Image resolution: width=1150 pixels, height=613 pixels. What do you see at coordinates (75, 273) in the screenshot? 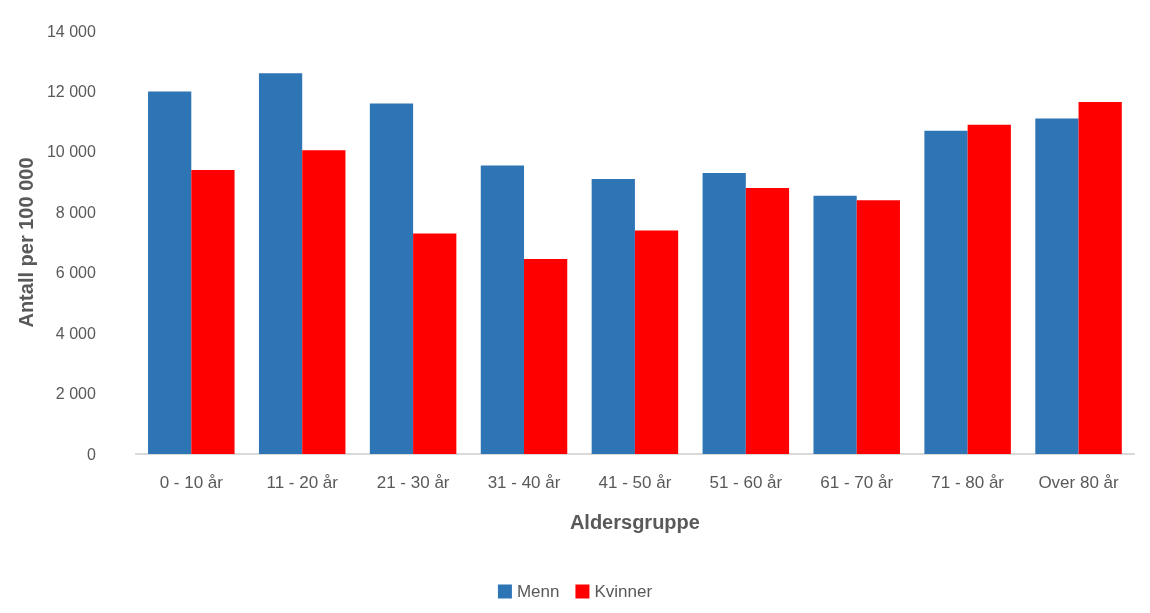
I see `y-tick-label: 6 000` at bounding box center [75, 273].